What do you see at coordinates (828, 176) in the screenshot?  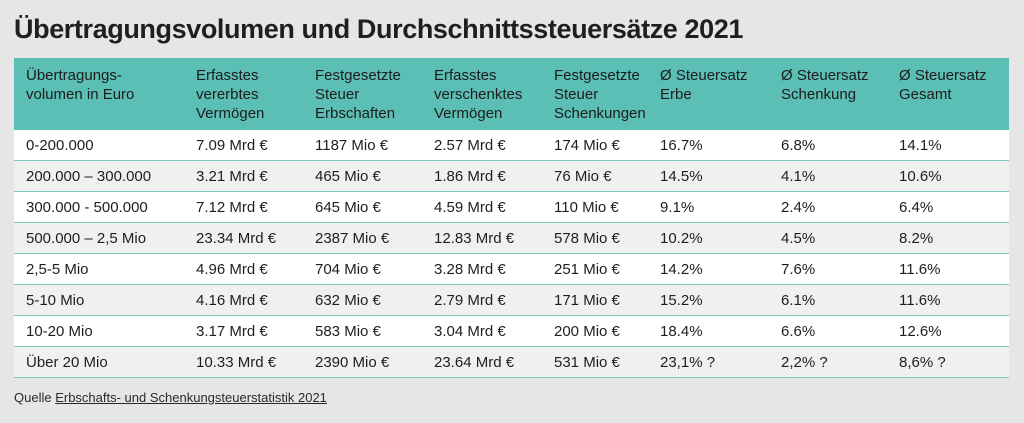 I see `table-cell: 4.1%` at bounding box center [828, 176].